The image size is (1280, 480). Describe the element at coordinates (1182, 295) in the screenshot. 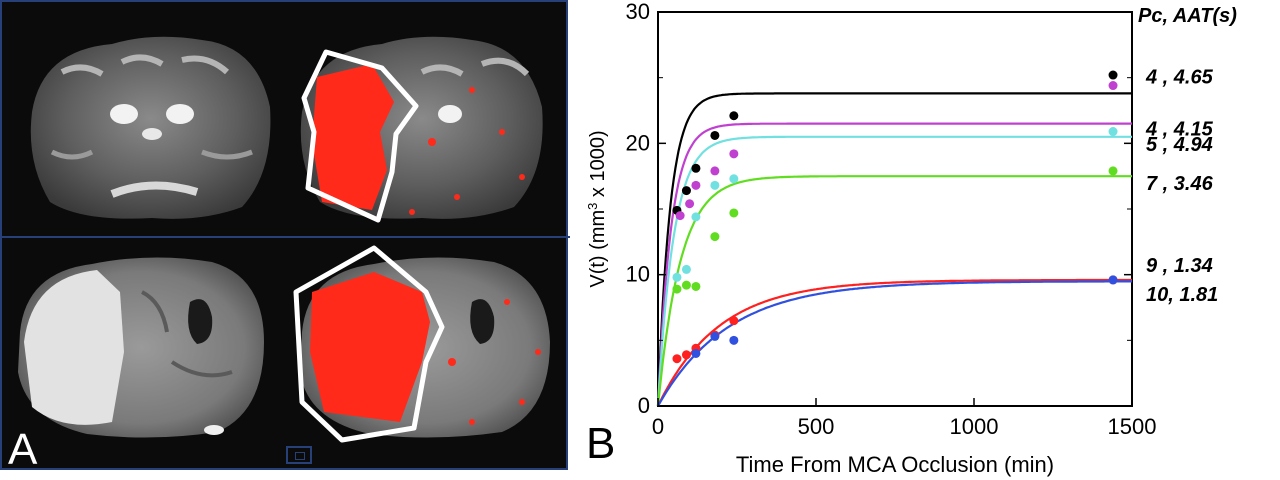

I see `series-label: 10, 1.81` at that location.